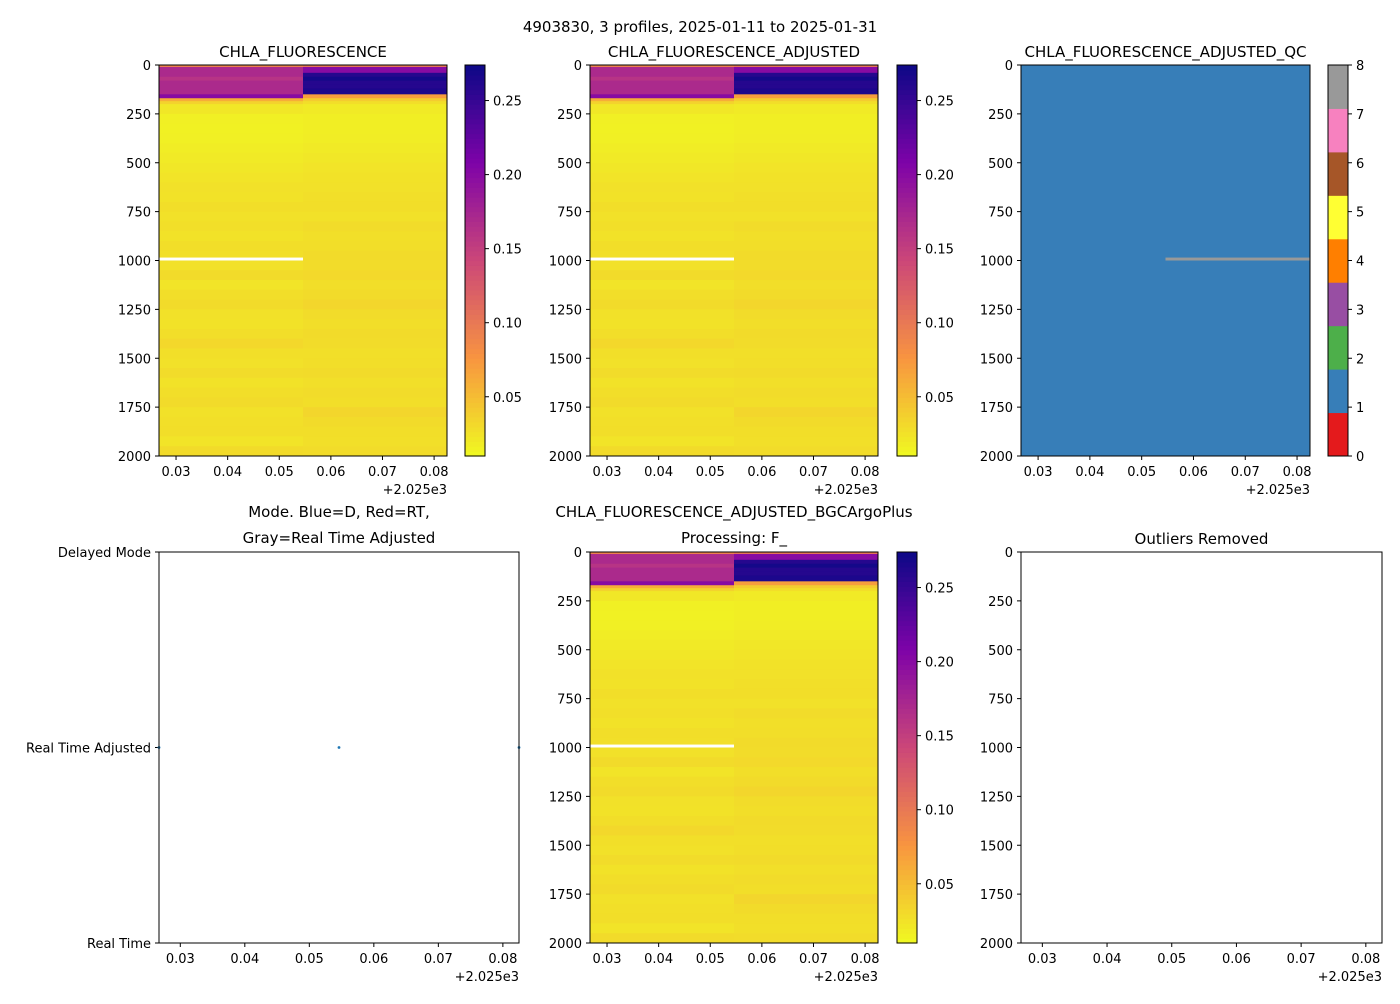  What do you see at coordinates (134, 262) in the screenshot?
I see `y-tick-label: 1000` at bounding box center [134, 262].